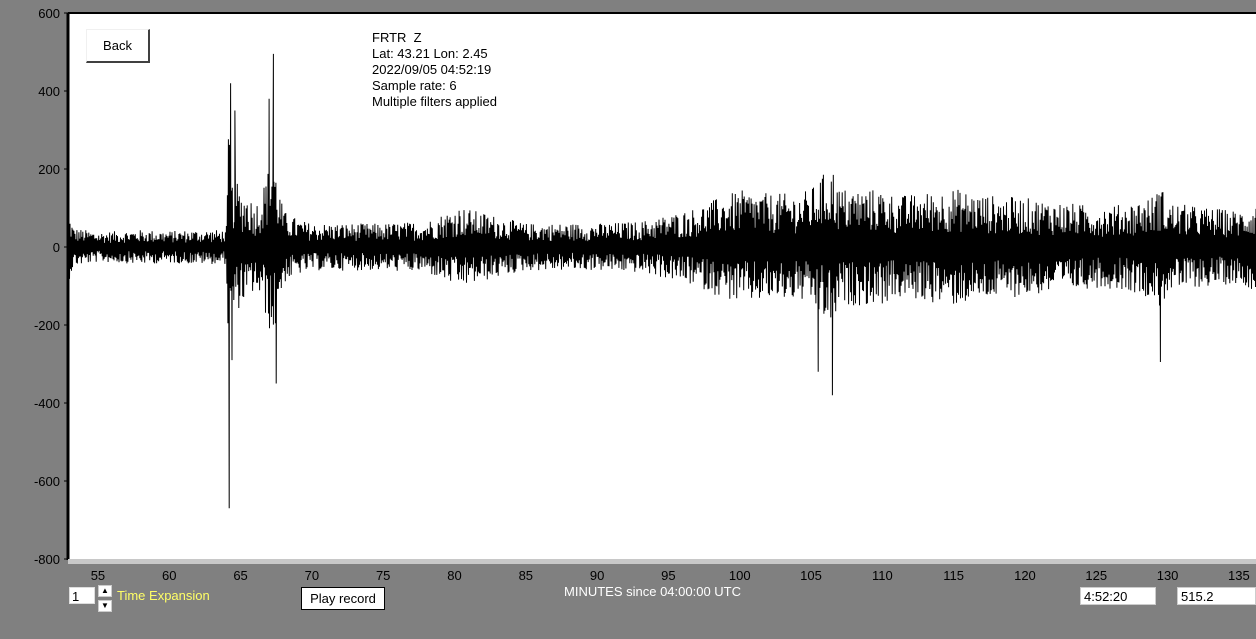 This screenshot has height=639, width=1256. What do you see at coordinates (343, 598) in the screenshot?
I see `play-record-button: Play record` at bounding box center [343, 598].